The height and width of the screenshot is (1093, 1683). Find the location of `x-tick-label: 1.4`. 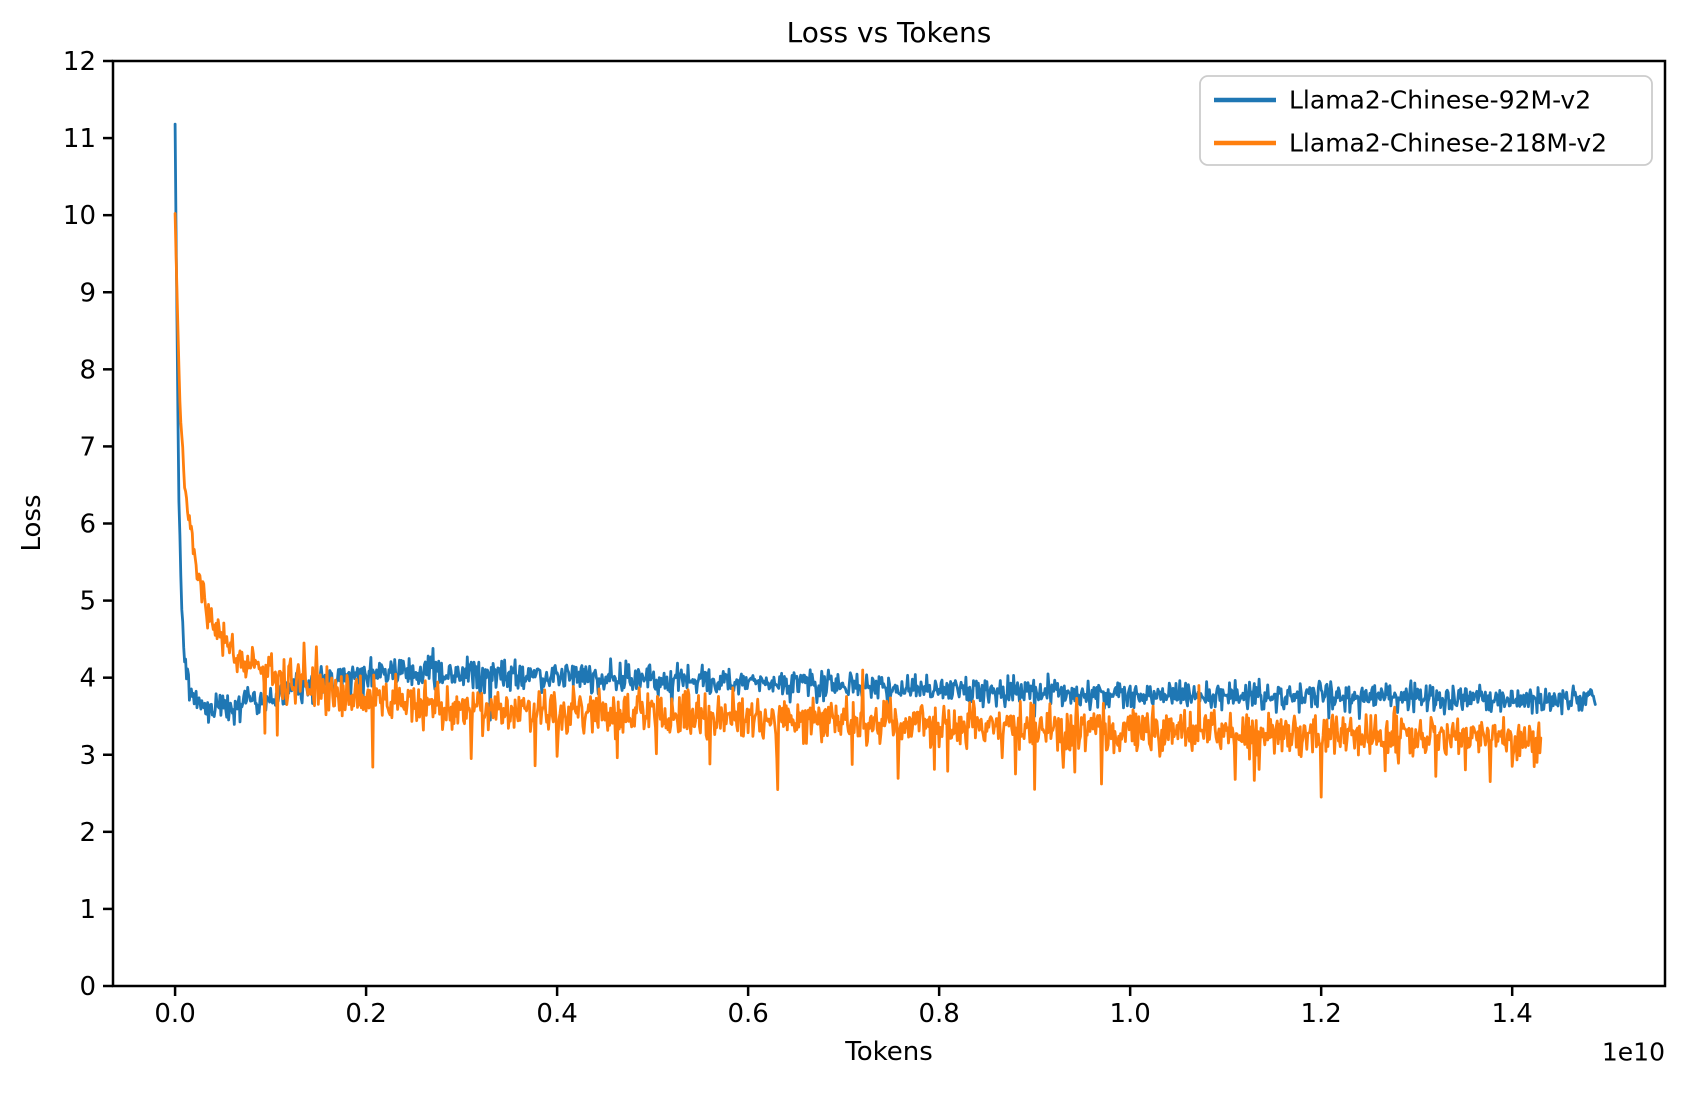

x-tick-label: 1.4 is located at coordinates (1512, 1014).